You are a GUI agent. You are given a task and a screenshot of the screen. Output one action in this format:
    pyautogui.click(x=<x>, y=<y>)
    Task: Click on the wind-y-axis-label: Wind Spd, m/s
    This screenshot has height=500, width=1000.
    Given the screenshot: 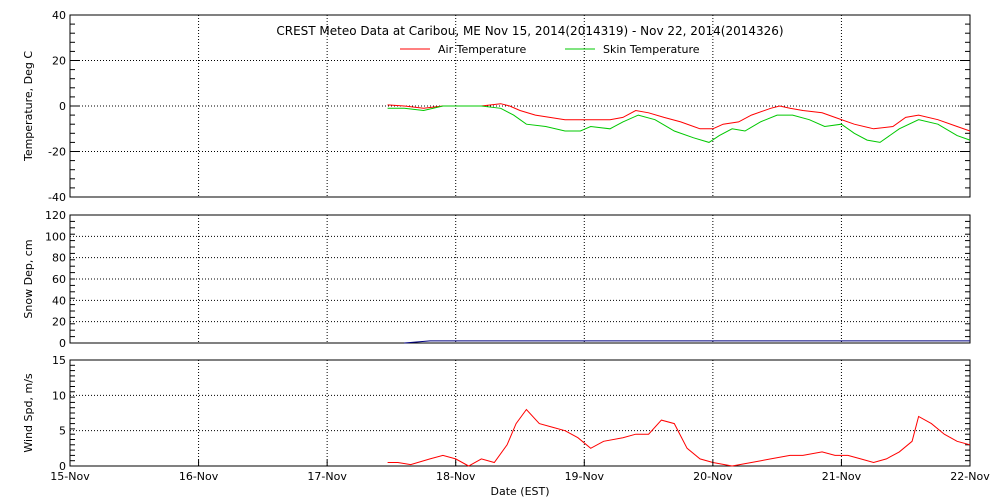 What is the action you would take?
    pyautogui.click(x=28, y=413)
    